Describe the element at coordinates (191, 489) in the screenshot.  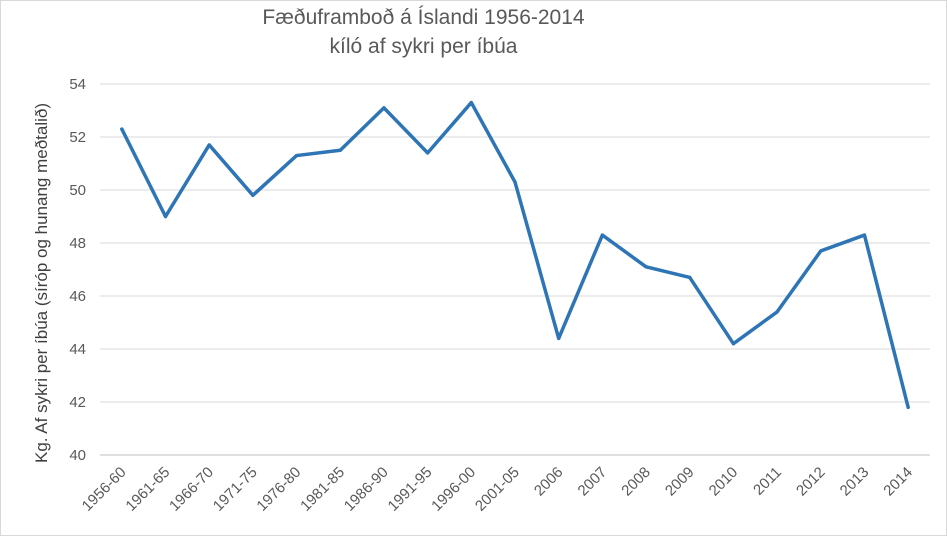
I see `x-tick-label: 1966-70` at that location.